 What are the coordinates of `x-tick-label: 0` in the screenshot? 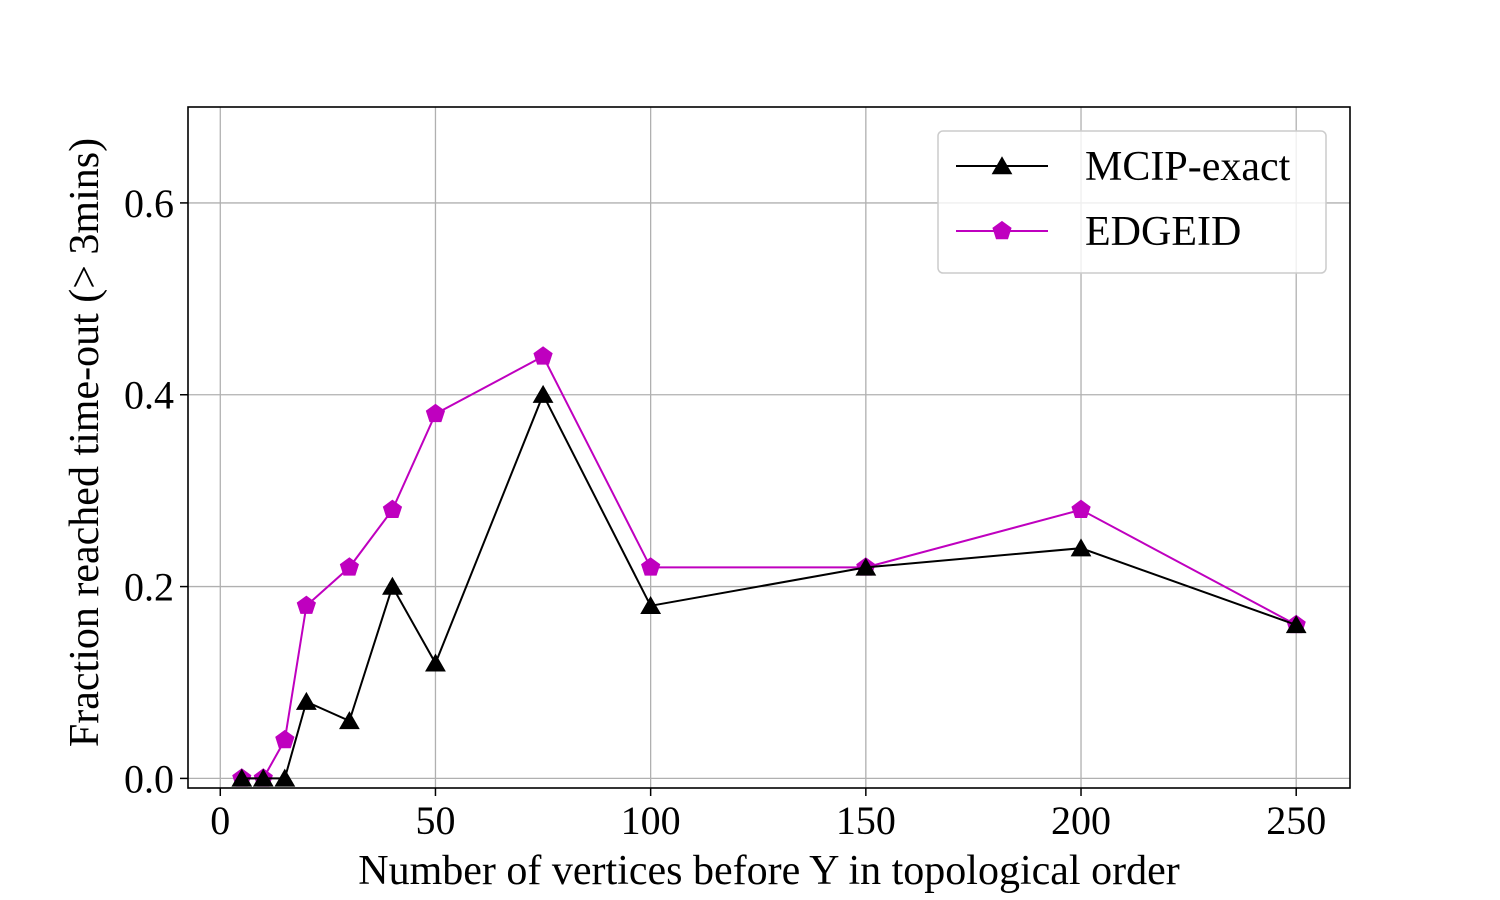 It's located at (220, 820).